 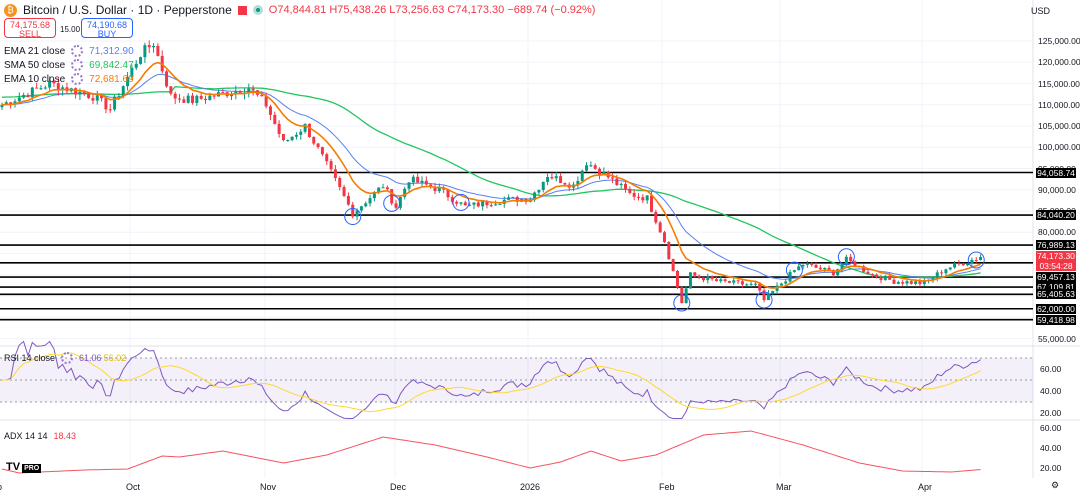 I want to click on legend-ema10: EMA 10 close 72,681.69, so click(x=69, y=79).